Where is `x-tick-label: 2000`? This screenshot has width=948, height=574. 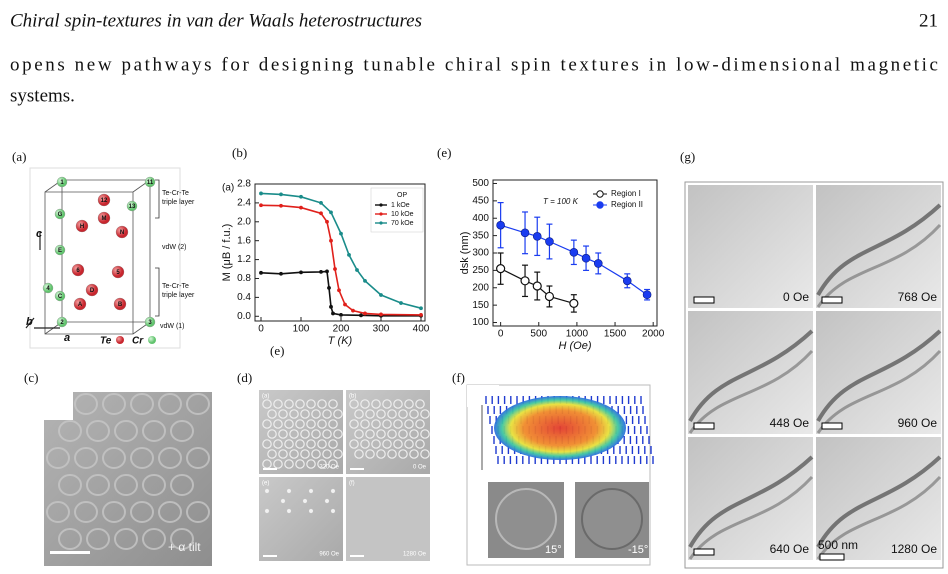 x-tick-label: 2000 is located at coordinates (653, 334).